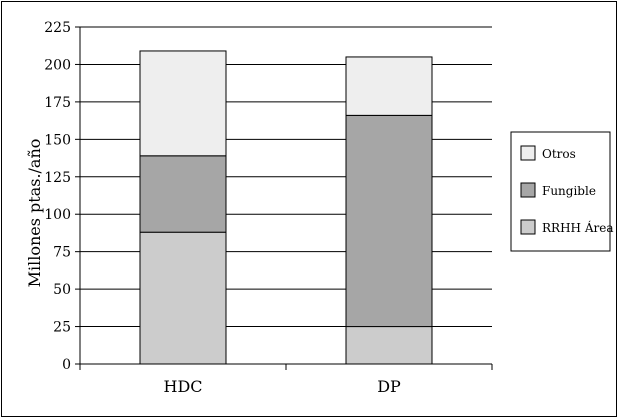 The height and width of the screenshot is (419, 620). Describe the element at coordinates (183, 103) in the screenshot. I see `bar-segment-hdc-otros` at that location.